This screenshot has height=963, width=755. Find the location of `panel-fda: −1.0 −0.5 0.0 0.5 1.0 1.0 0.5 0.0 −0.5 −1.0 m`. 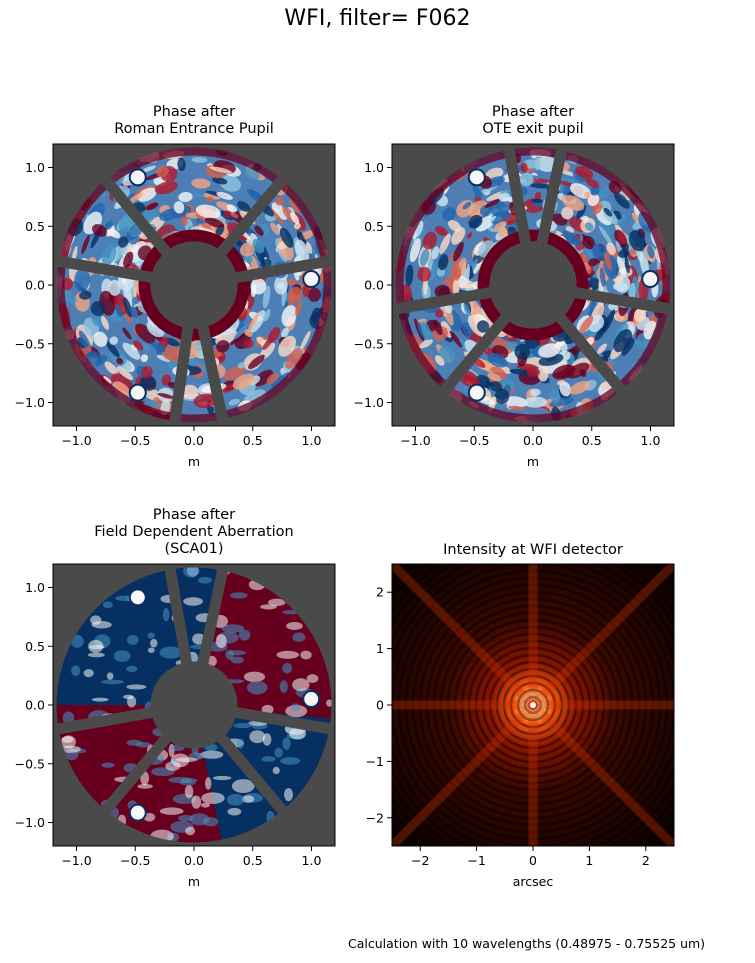

panel-fda: −1.0 −0.5 0.0 0.5 1.0 1.0 0.5 0.0 −0.5 −1.0 m is located at coordinates (175, 726).